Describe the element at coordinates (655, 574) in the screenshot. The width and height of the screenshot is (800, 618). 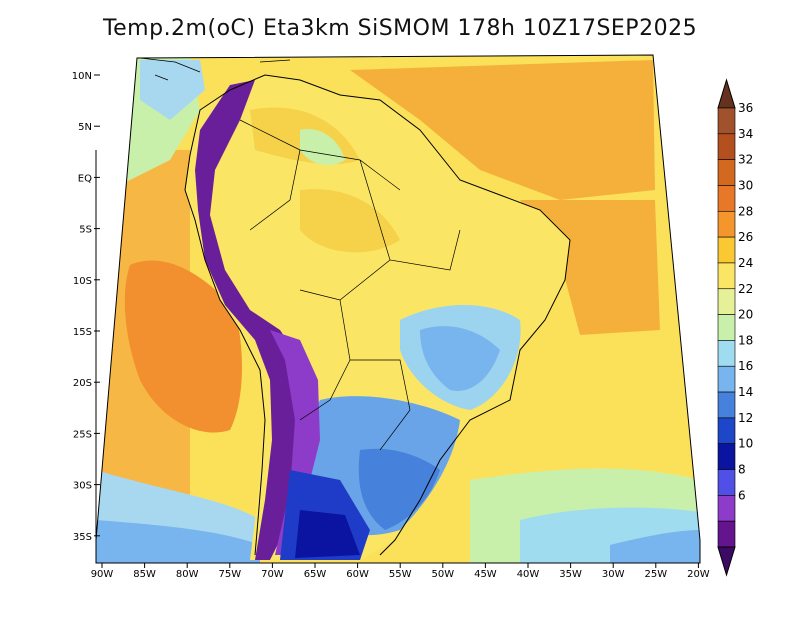
I see `lon-tick-label: 25W` at that location.